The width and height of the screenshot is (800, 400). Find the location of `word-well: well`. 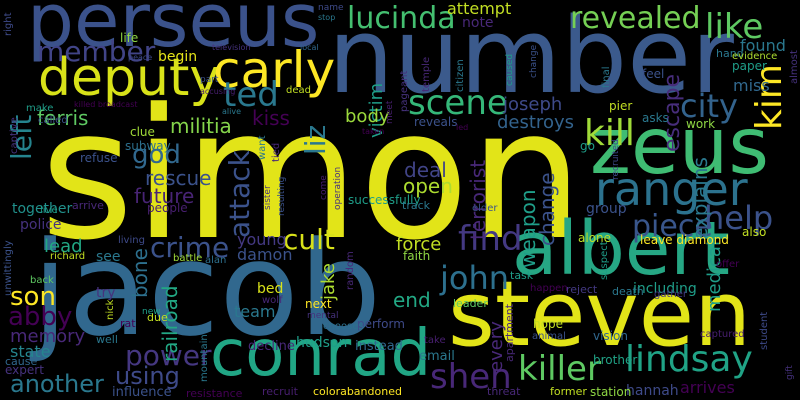

word-well: well is located at coordinates (107, 339).